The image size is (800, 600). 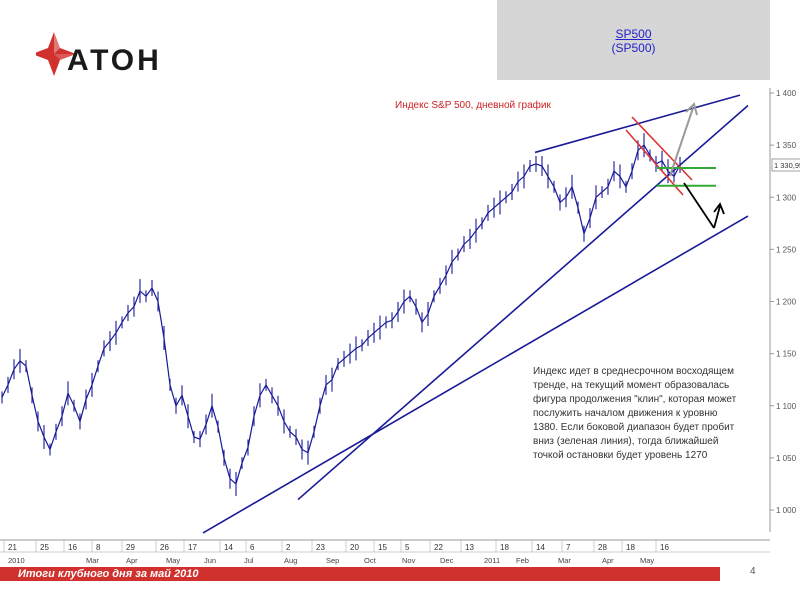 What do you see at coordinates (409, 560) in the screenshot?
I see `x-month-label: Nov` at bounding box center [409, 560].